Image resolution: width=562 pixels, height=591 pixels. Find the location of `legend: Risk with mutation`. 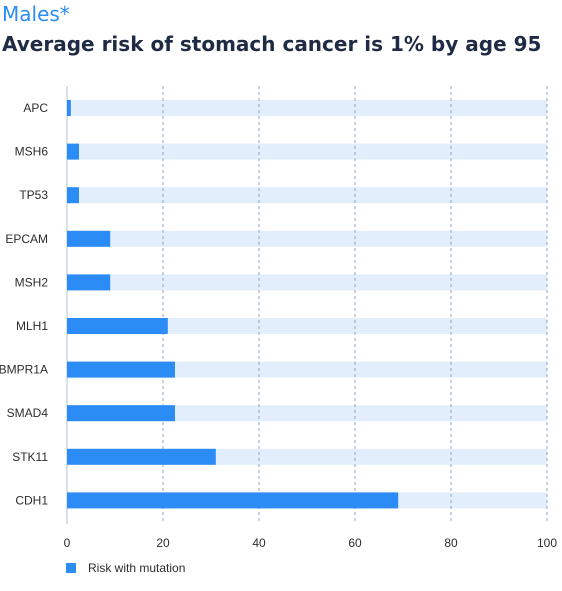

legend: Risk with mutation is located at coordinates (125, 568).